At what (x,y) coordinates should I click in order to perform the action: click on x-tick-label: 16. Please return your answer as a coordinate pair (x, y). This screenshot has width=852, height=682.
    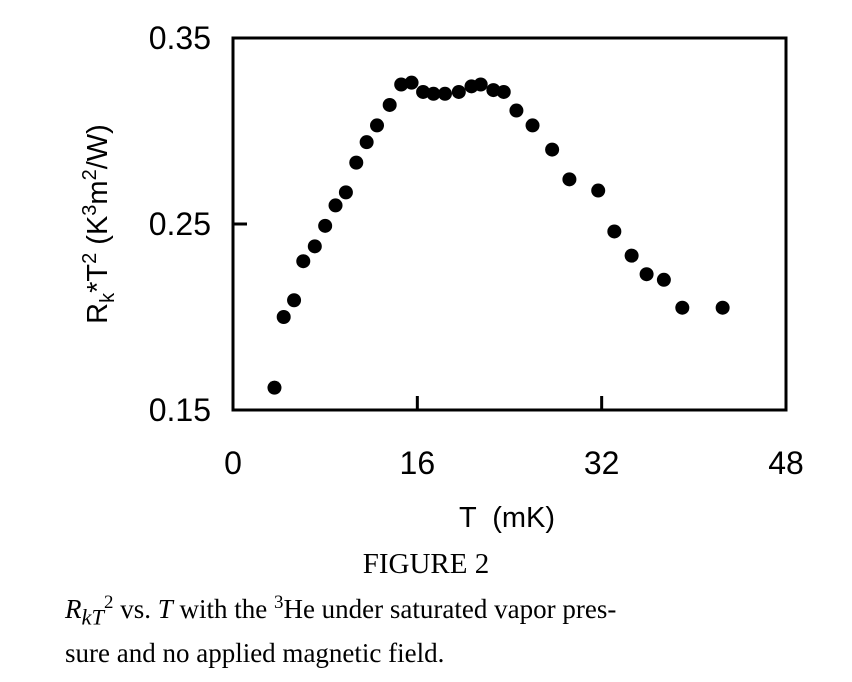
    Looking at the image, I should click on (418, 463).